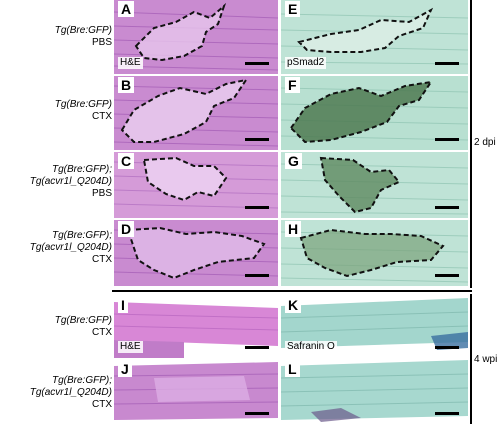 Image resolution: width=500 pixels, height=424 pixels. Describe the element at coordinates (196, 37) in the screenshot. I see `panel-a-he-image: A H&E` at that location.